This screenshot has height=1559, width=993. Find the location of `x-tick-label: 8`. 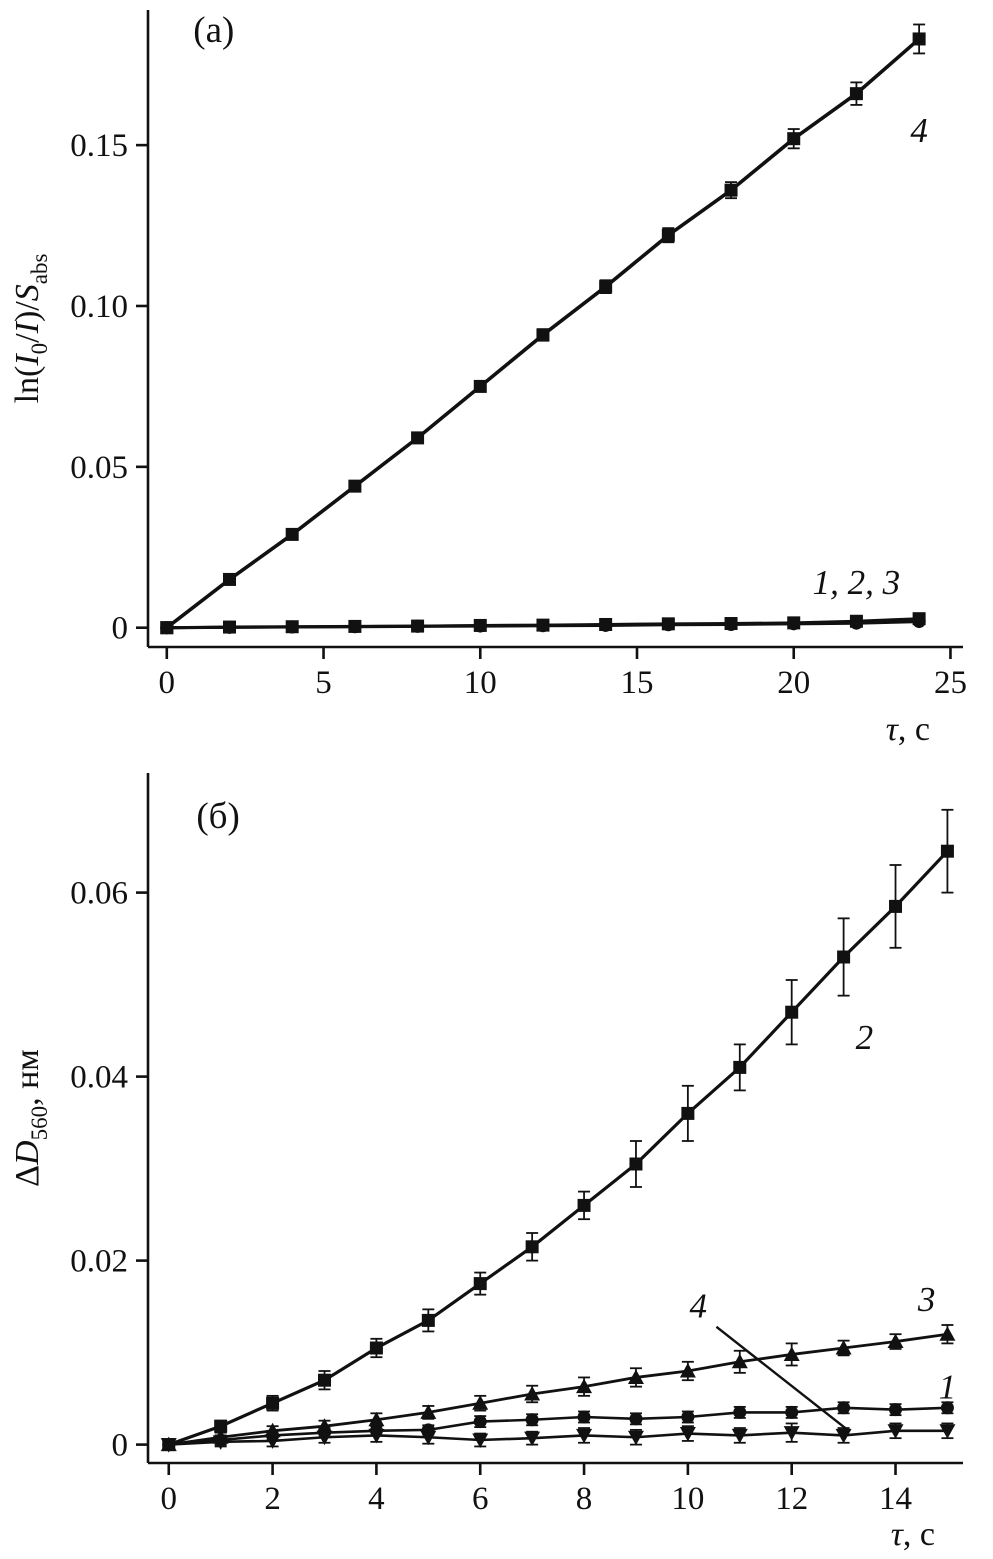

x-tick-label: 8 is located at coordinates (584, 1499).